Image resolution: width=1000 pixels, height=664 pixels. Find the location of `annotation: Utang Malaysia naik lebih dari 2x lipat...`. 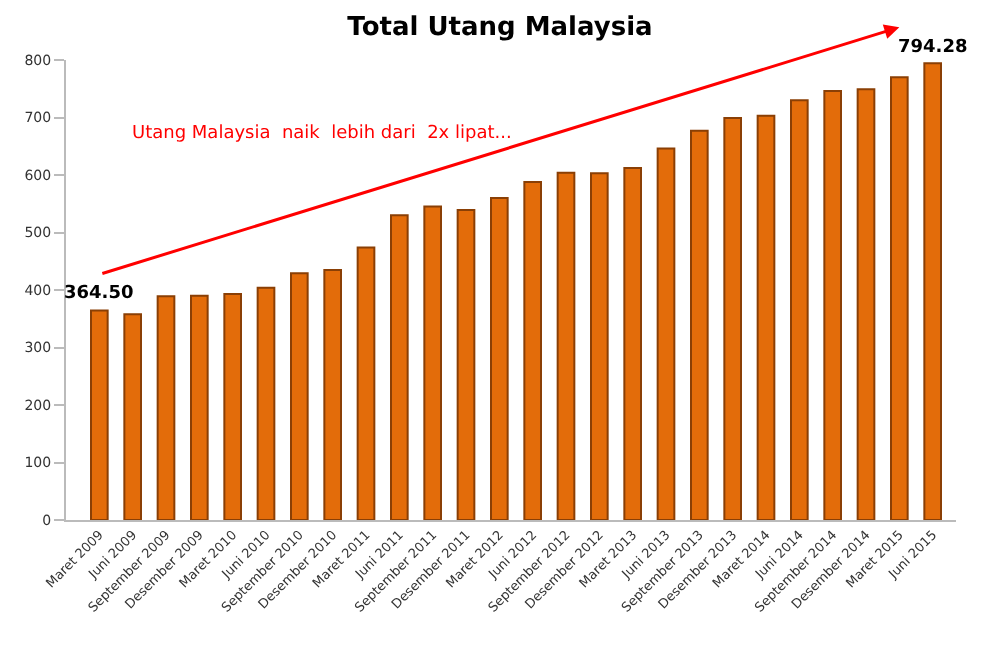

annotation: Utang Malaysia naik lebih dari 2x lipat... is located at coordinates (322, 134).